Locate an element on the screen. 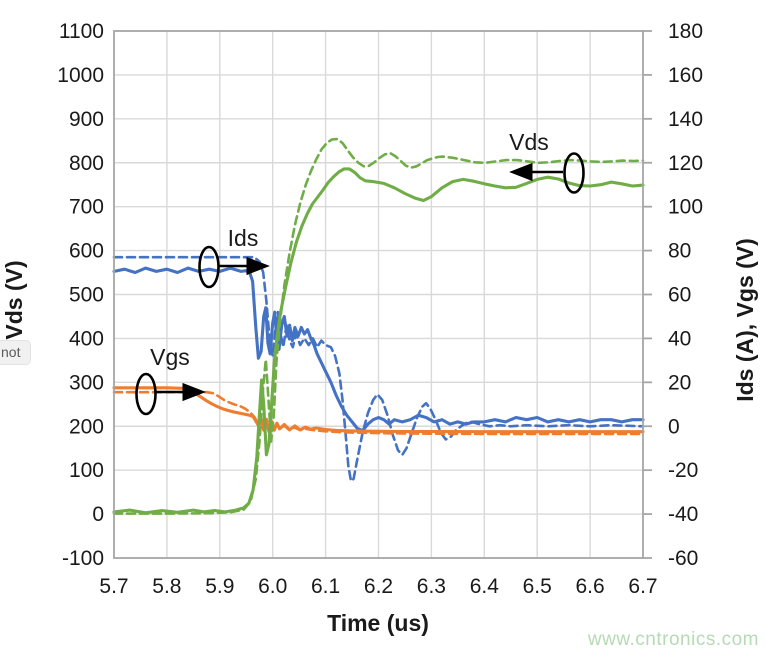  x-tick-label: 6.1 is located at coordinates (325, 586).